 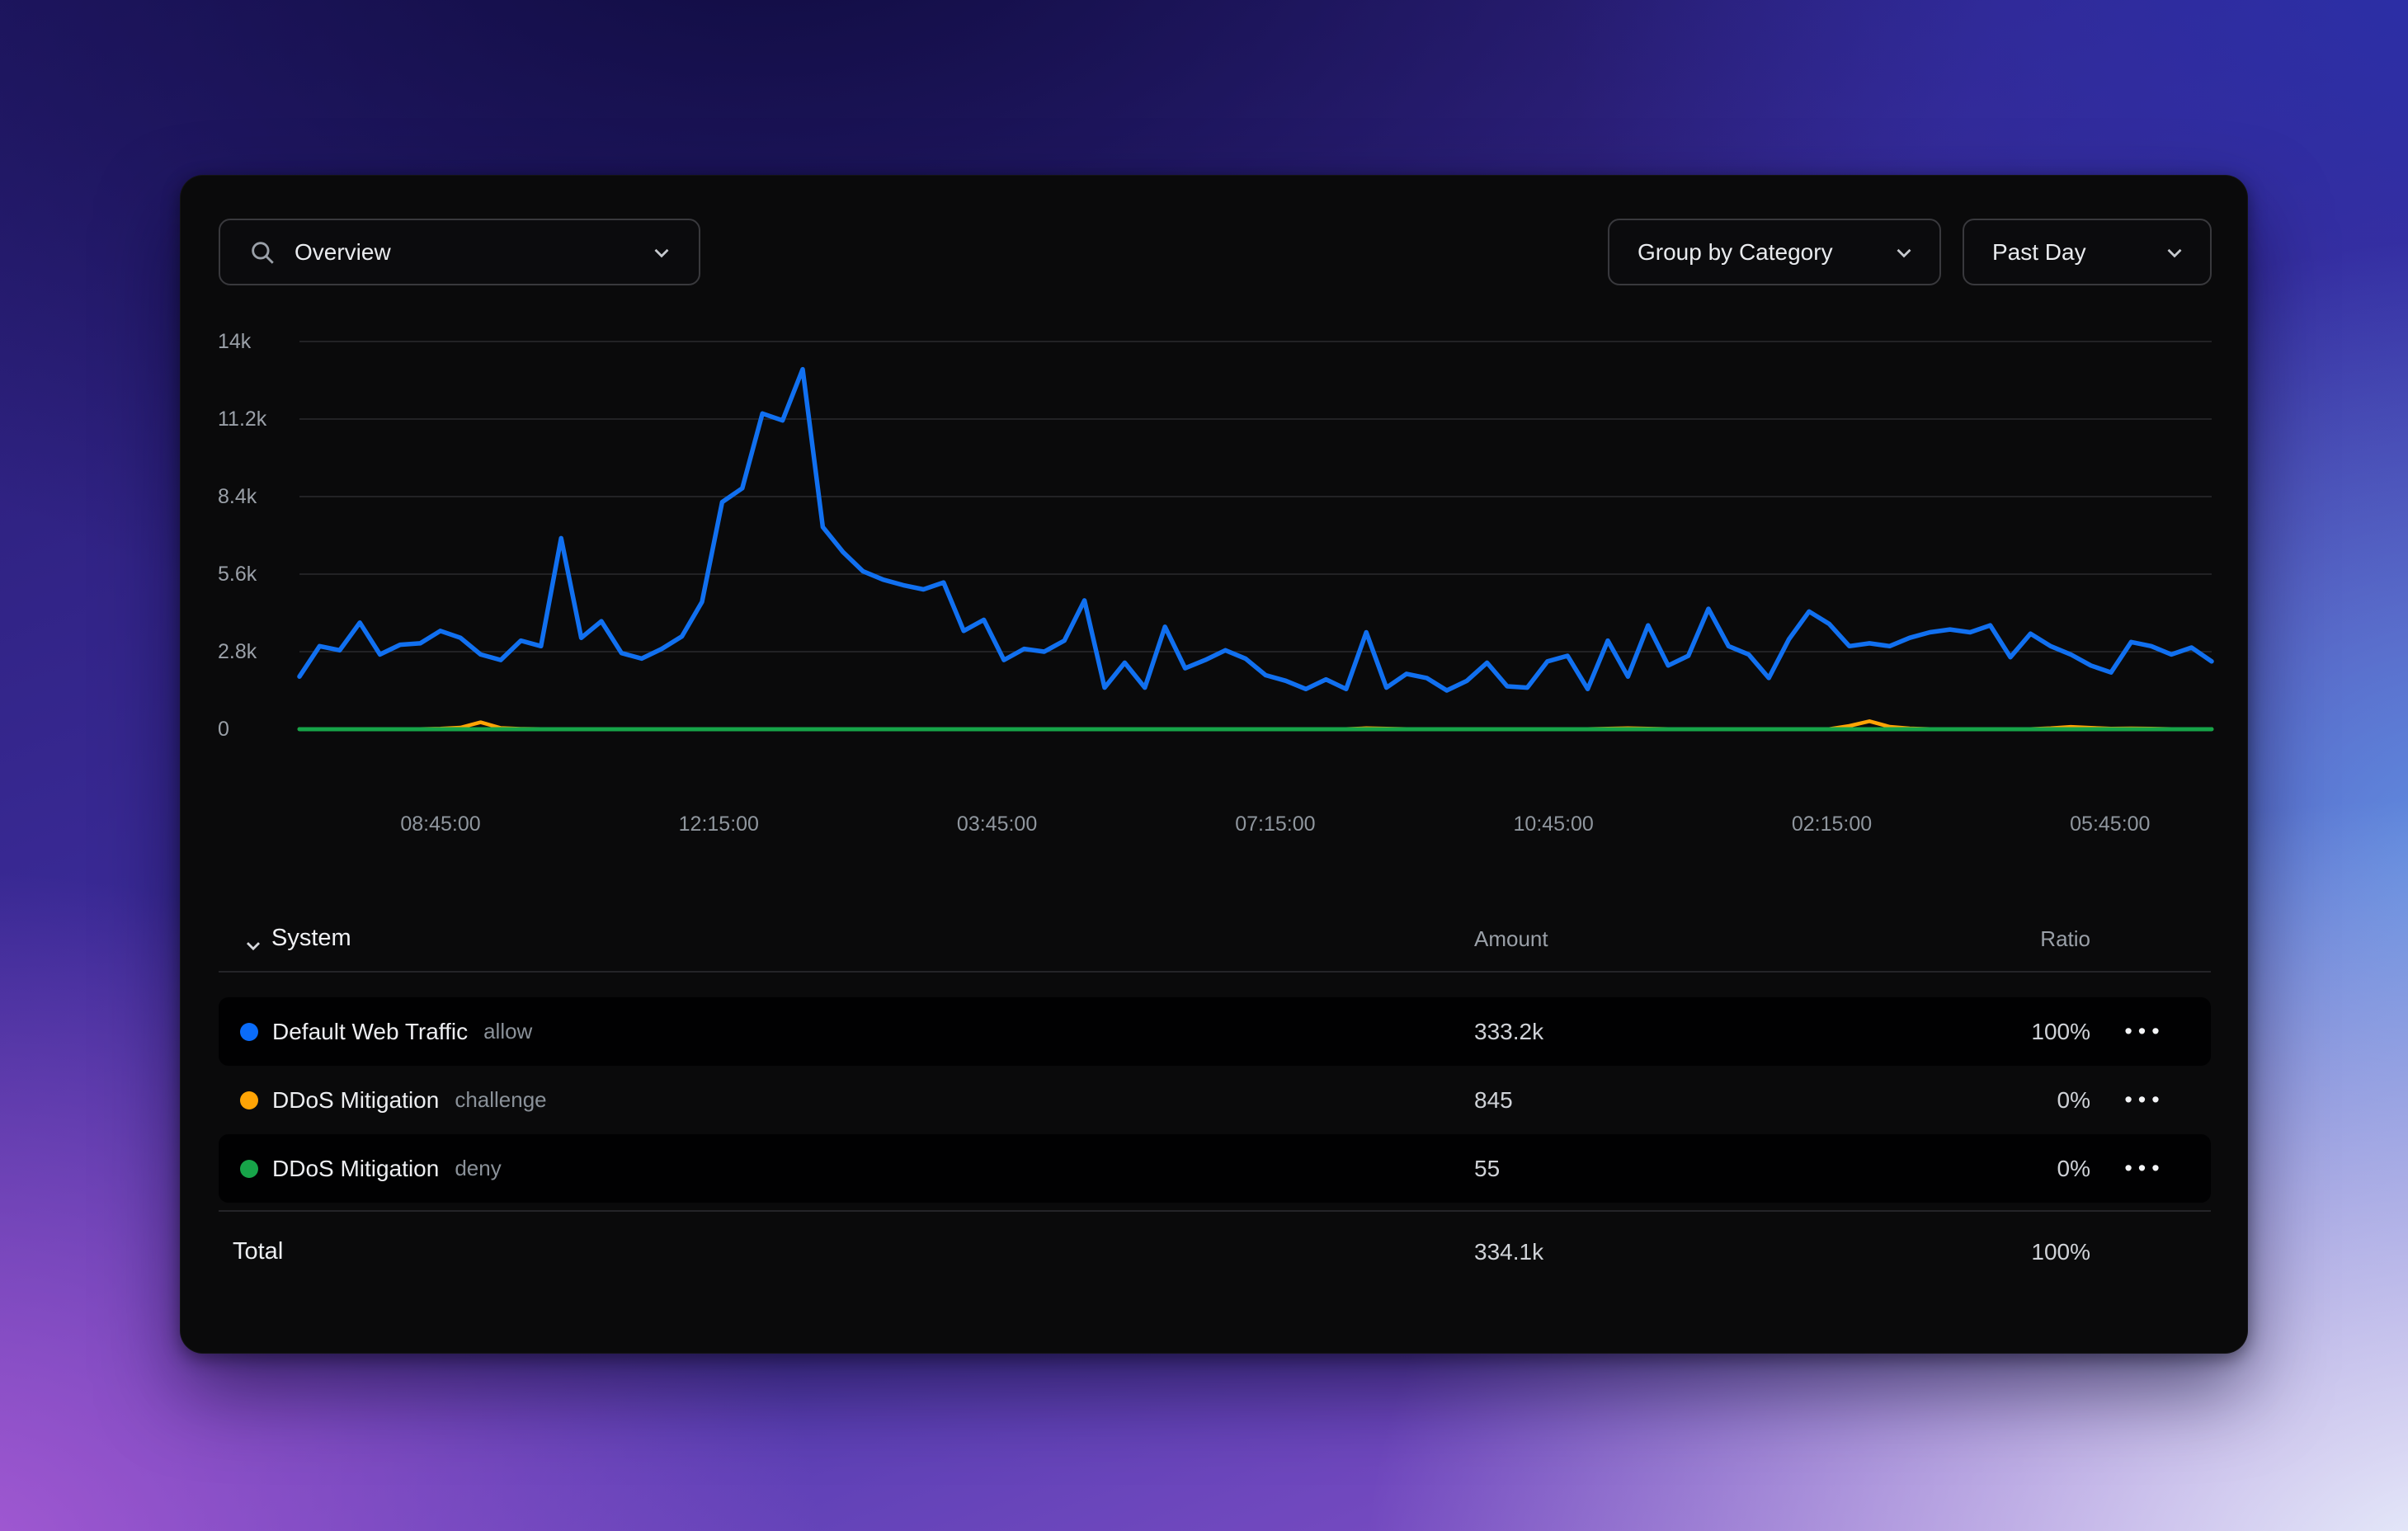 I want to click on action-tag: deny, so click(x=478, y=1168).